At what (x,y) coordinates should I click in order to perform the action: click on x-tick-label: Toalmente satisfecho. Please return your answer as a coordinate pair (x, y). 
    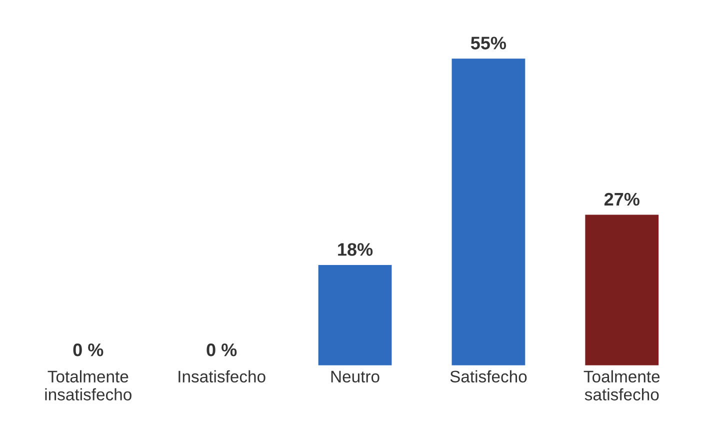
    Looking at the image, I should click on (622, 385).